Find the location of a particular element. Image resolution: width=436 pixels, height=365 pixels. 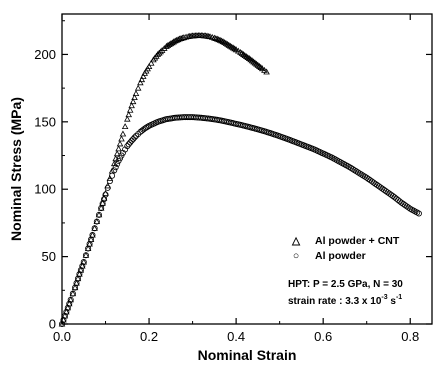

annotation-line2-prefix: strain rate : 3.3 x 10 is located at coordinates (335, 301).